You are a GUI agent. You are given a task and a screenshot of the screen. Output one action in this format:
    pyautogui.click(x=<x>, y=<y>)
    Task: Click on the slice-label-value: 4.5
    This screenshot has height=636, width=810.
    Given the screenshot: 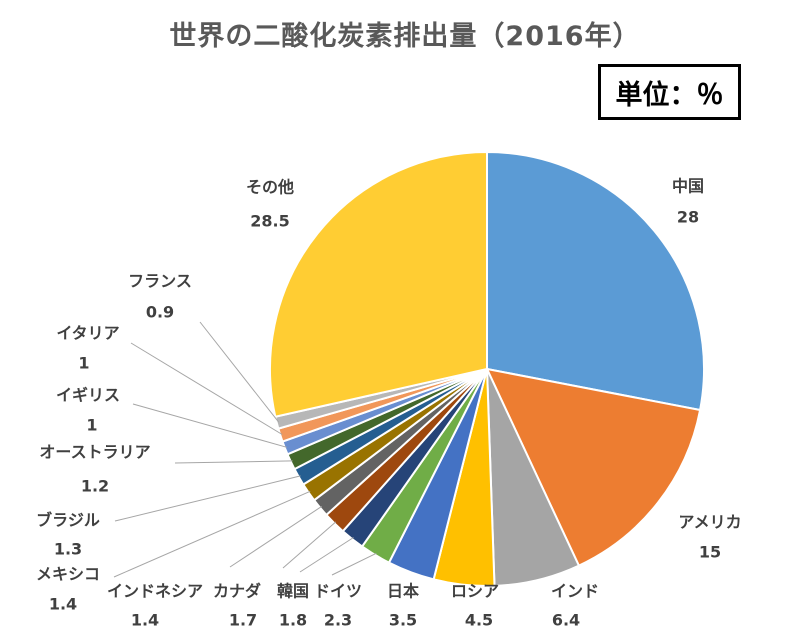 What is the action you would take?
    pyautogui.click(x=479, y=620)
    